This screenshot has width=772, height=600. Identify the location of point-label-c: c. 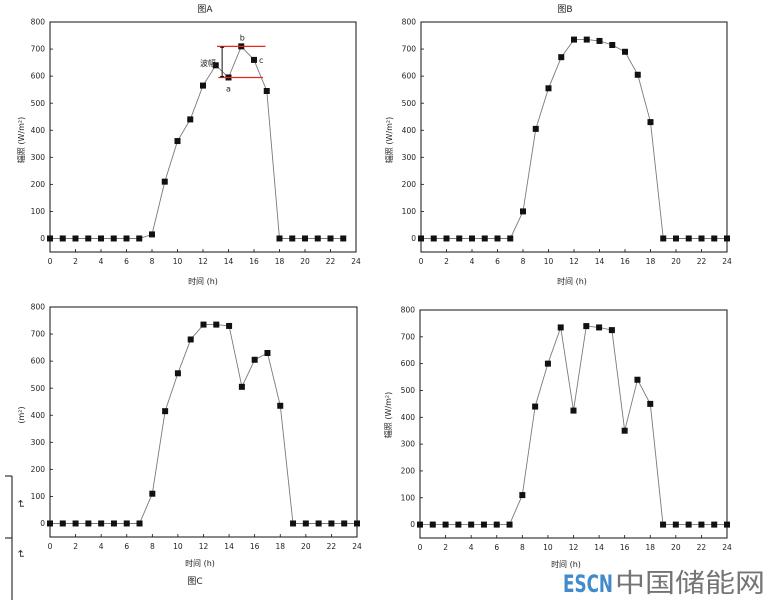
(261, 60).